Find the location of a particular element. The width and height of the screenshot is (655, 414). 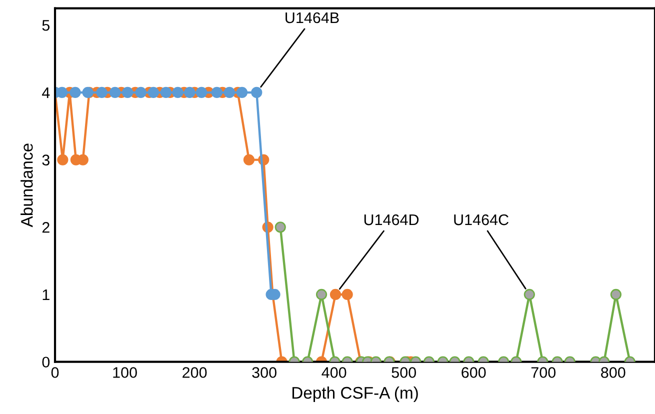

x-tick-label: 500 is located at coordinates (404, 372).